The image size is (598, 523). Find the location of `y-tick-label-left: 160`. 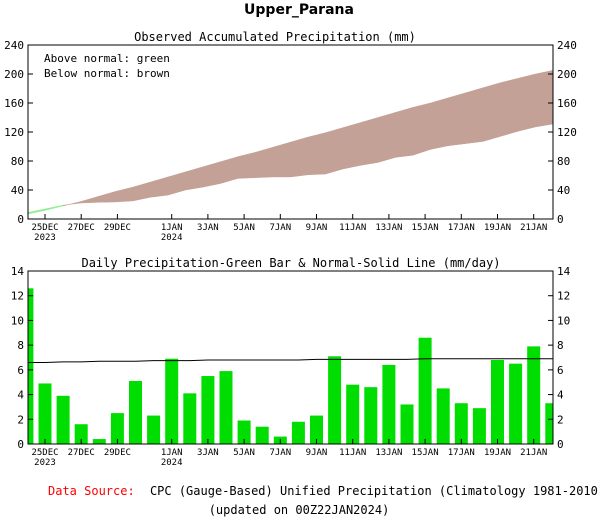

y-tick-label-left: 160 is located at coordinates (14, 103).